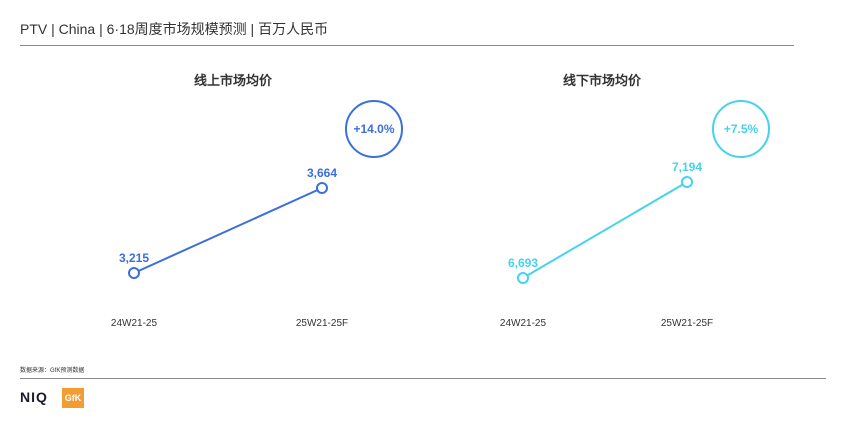  Describe the element at coordinates (605, 230) in the screenshot. I see `offline-series-line` at that location.